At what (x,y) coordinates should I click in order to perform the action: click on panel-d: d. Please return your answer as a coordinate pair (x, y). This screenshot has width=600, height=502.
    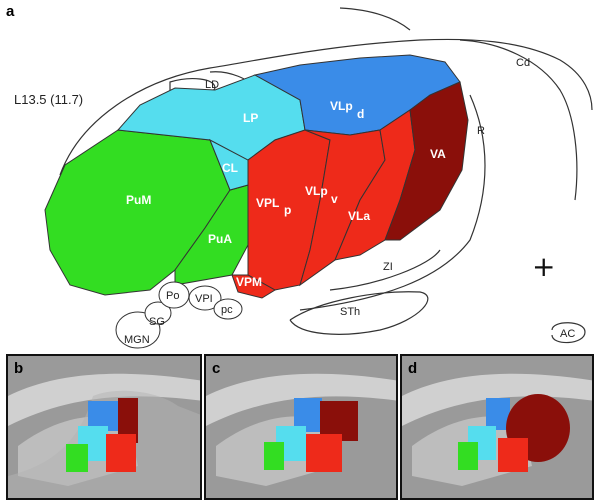
    Looking at the image, I should click on (497, 427).